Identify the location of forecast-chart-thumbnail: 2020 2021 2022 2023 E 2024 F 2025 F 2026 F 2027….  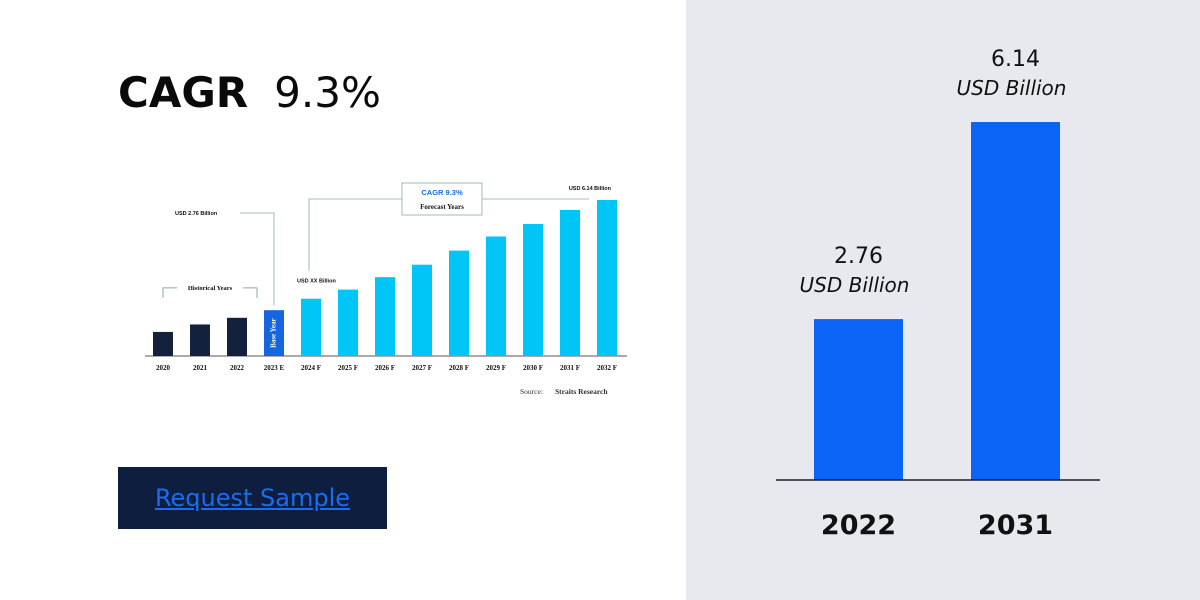
(386, 289).